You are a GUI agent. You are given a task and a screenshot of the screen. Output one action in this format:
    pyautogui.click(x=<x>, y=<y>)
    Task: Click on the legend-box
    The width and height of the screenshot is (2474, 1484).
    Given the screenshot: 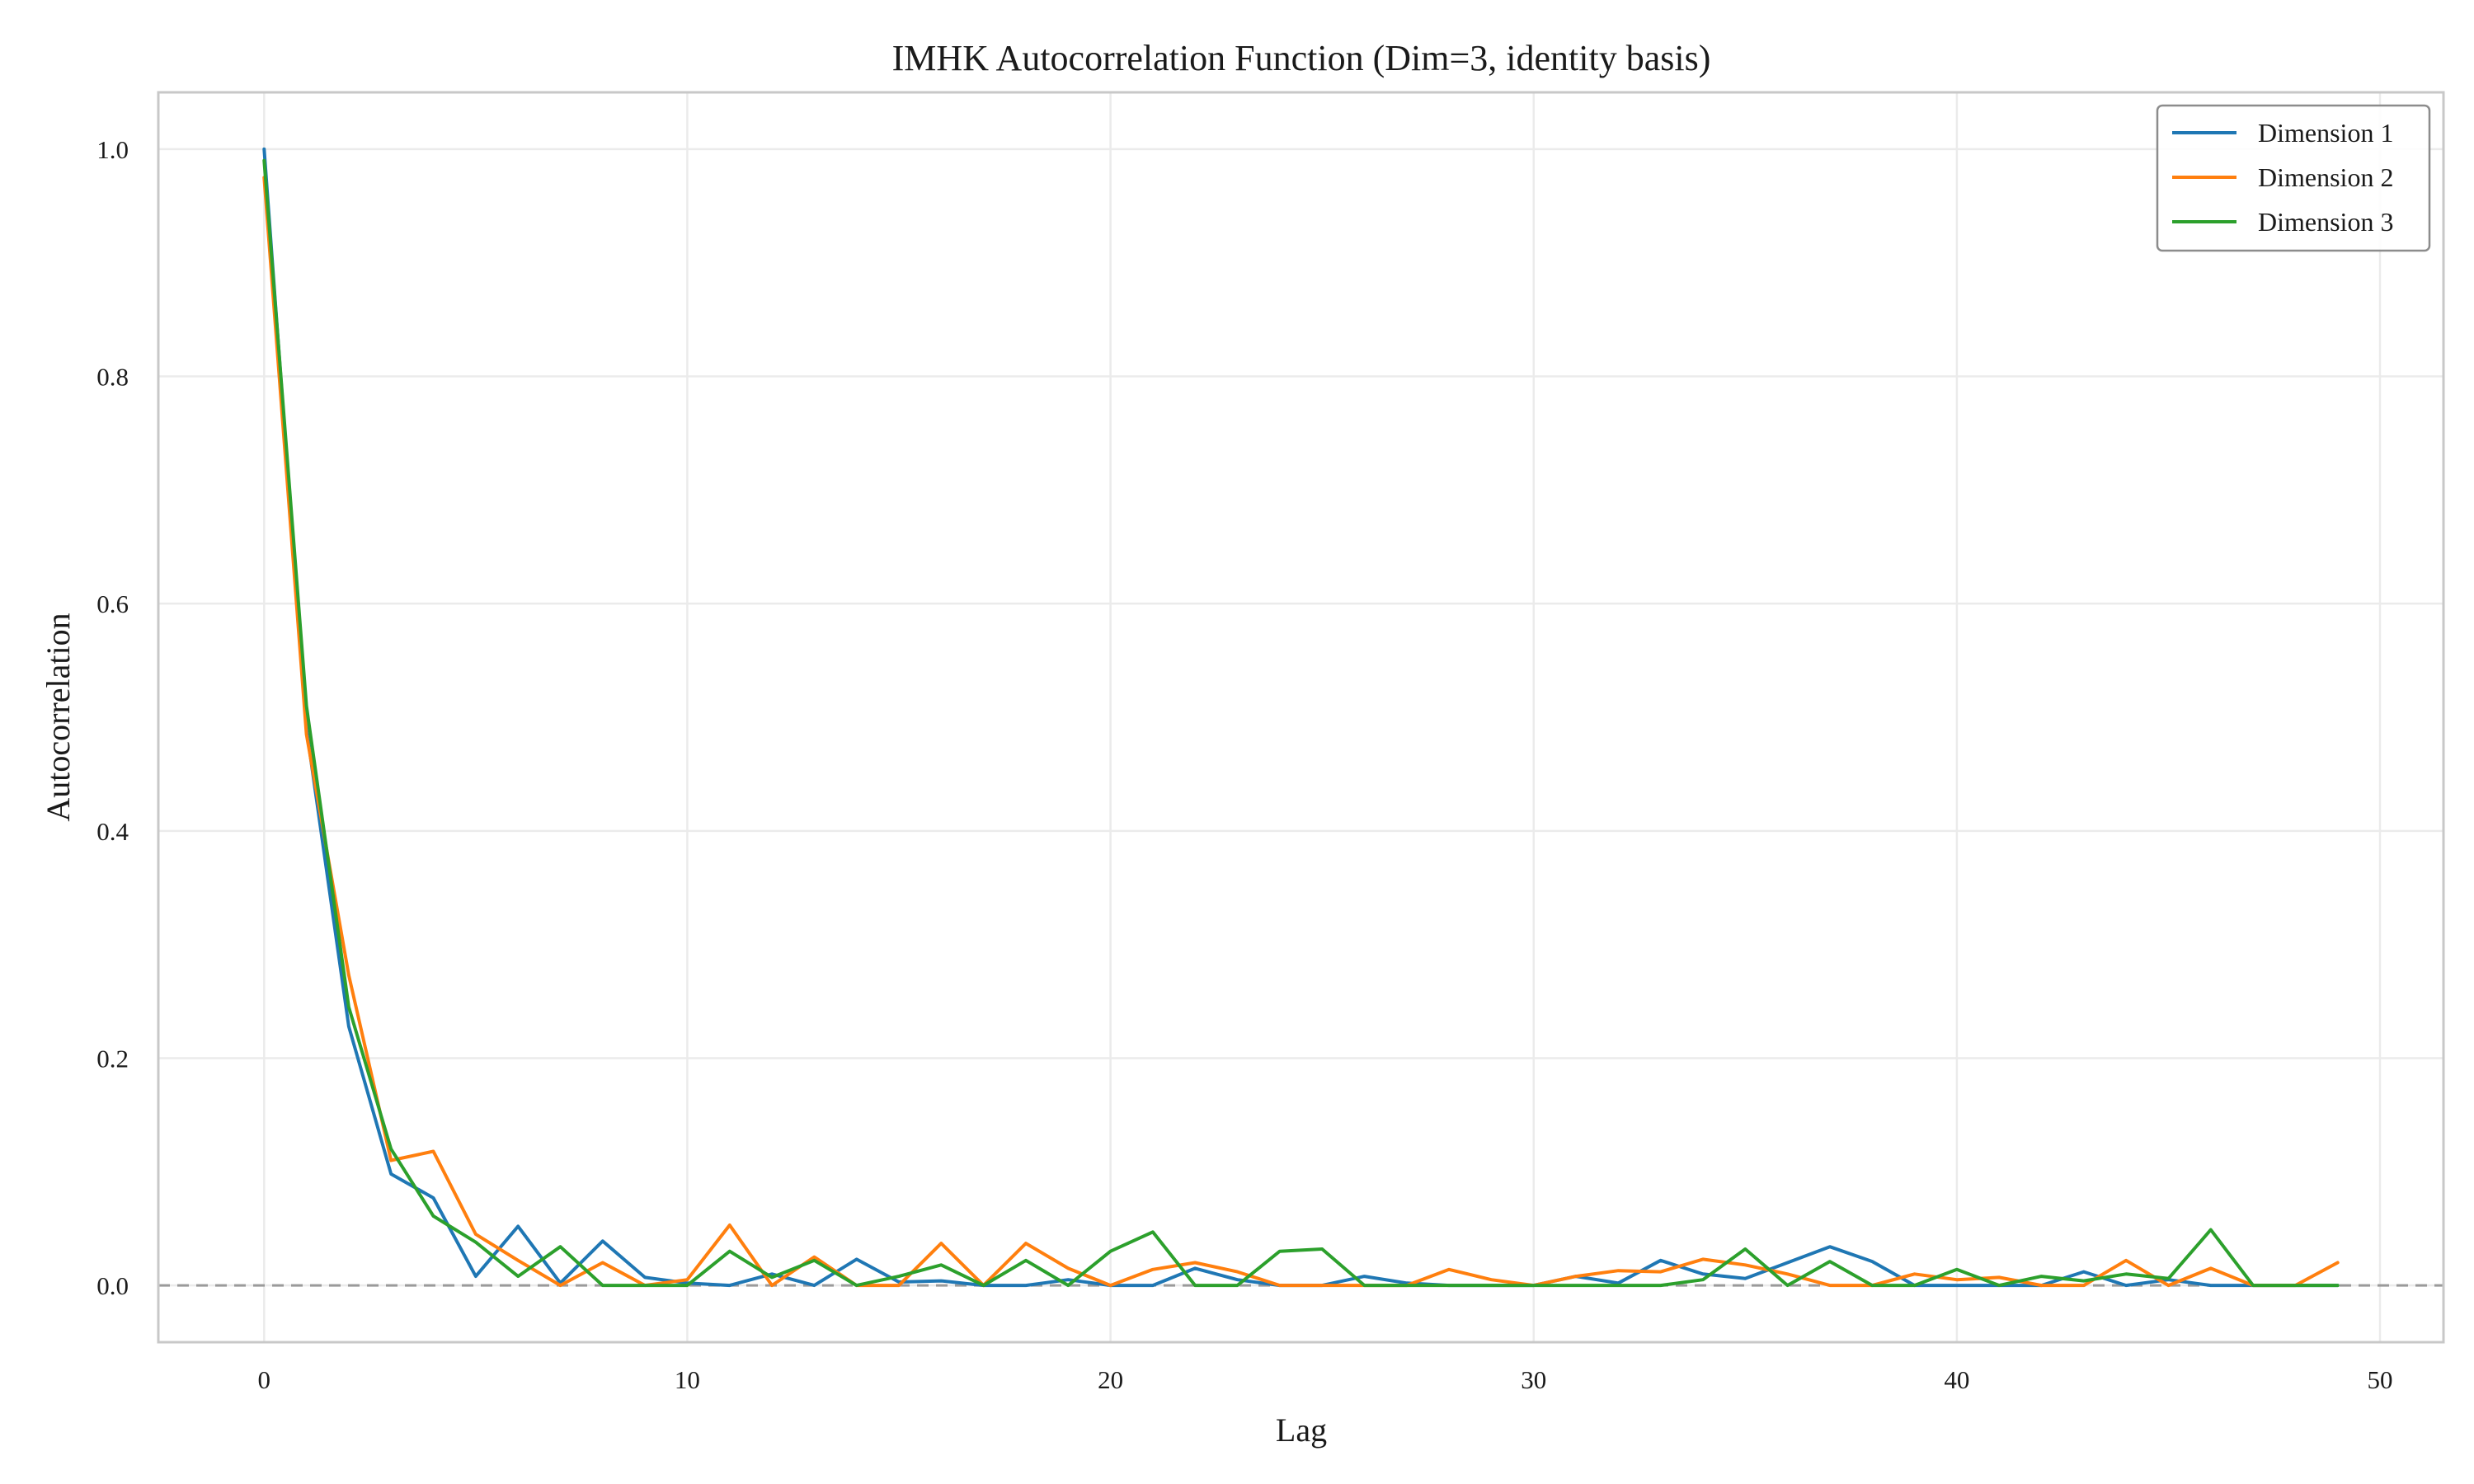 What is the action you would take?
    pyautogui.click(x=2293, y=178)
    